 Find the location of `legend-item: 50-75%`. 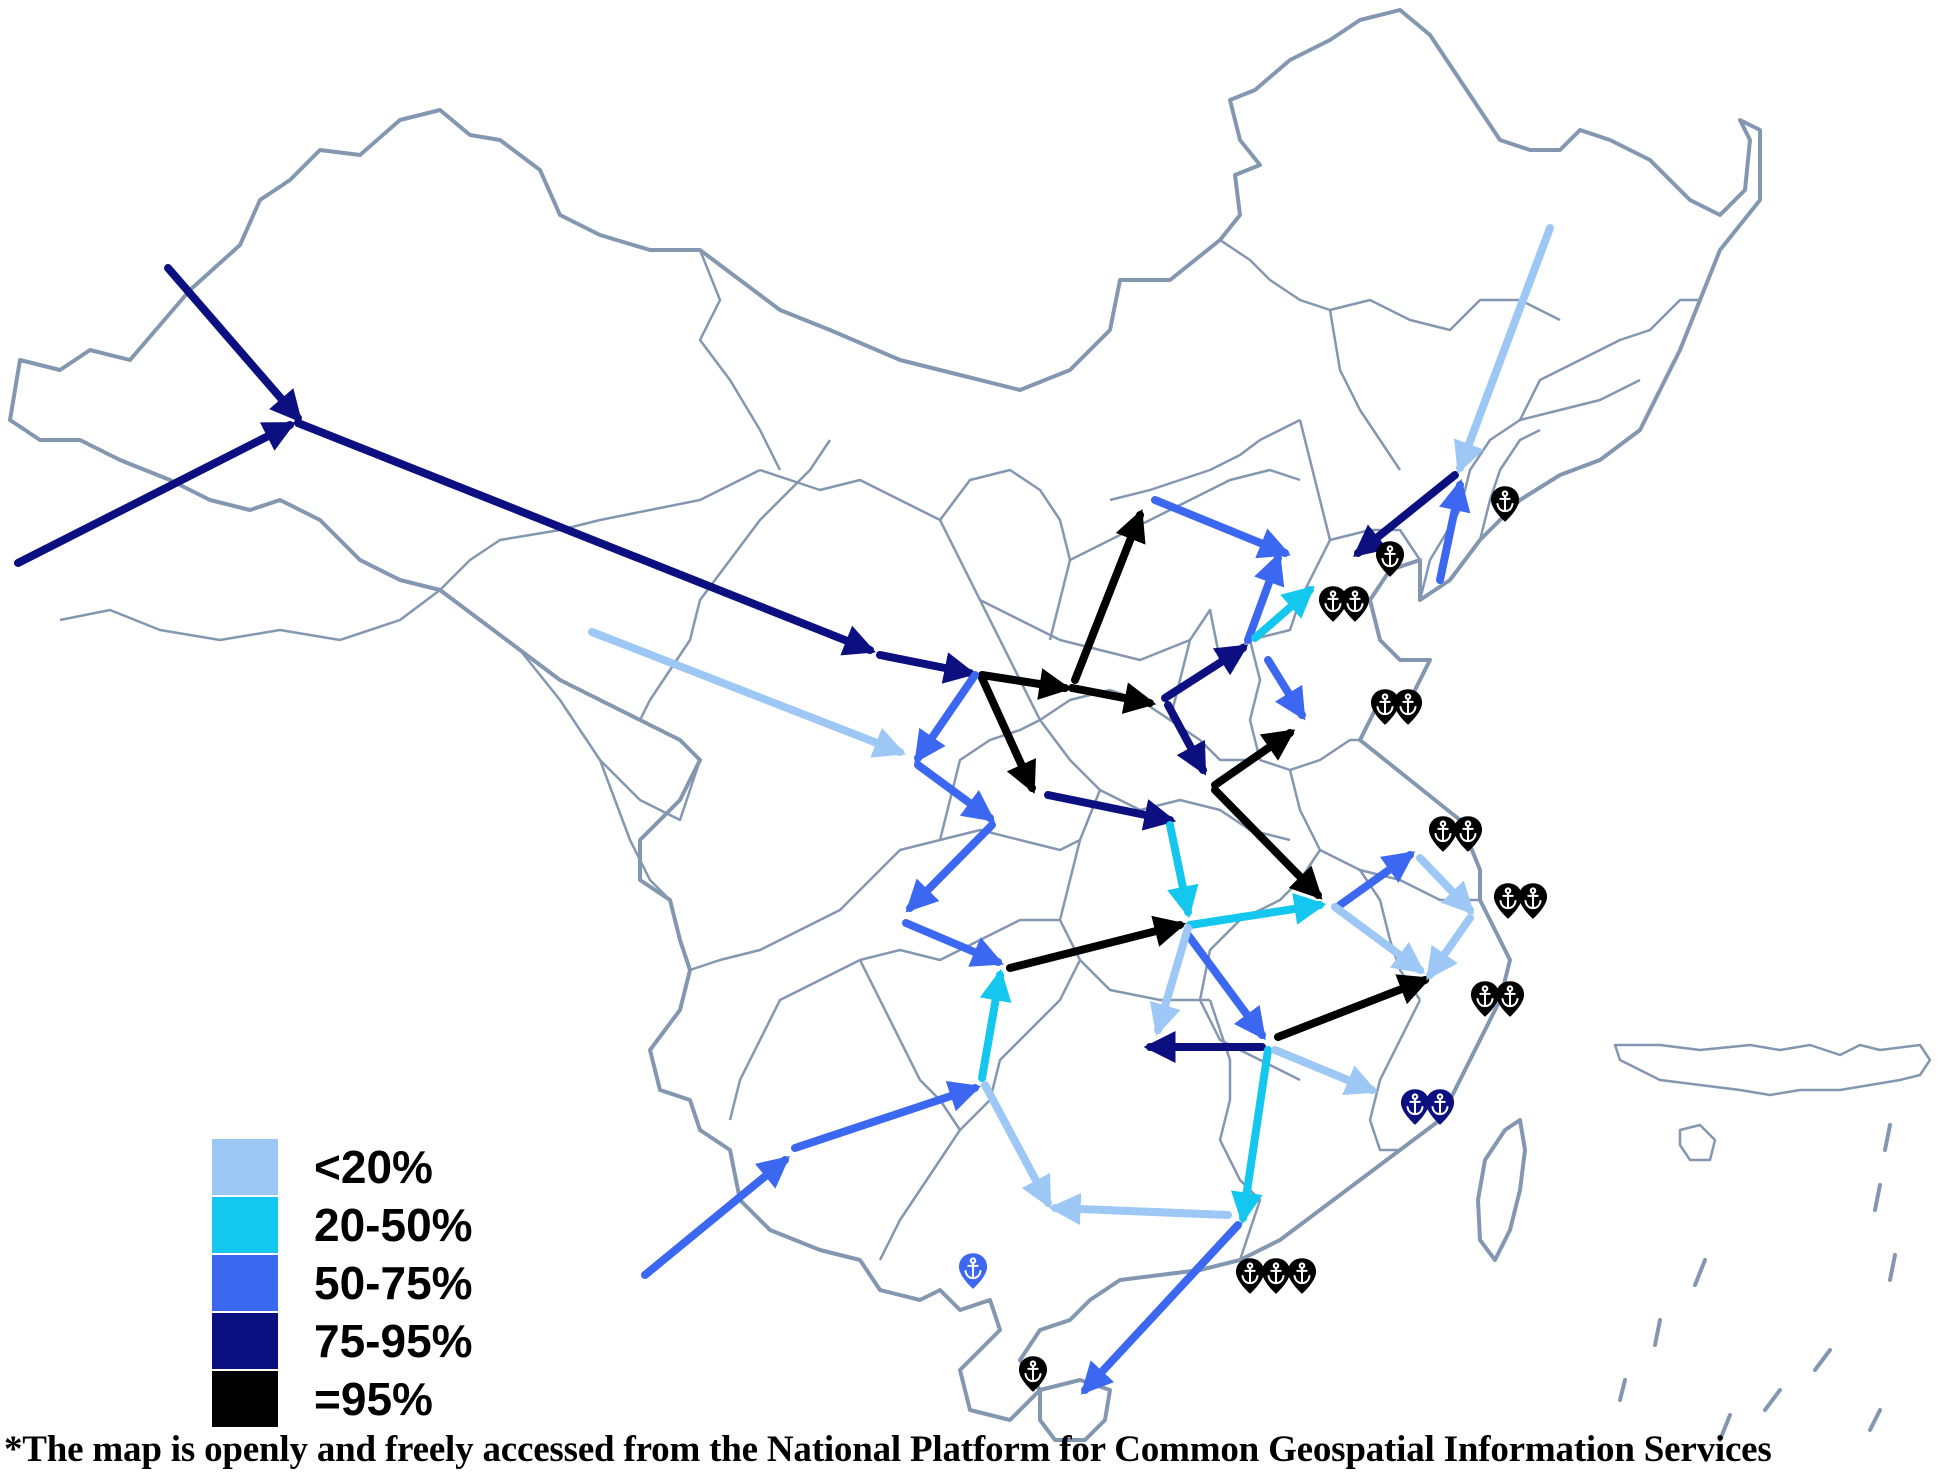

legend-item: 50-75% is located at coordinates (342, 1283).